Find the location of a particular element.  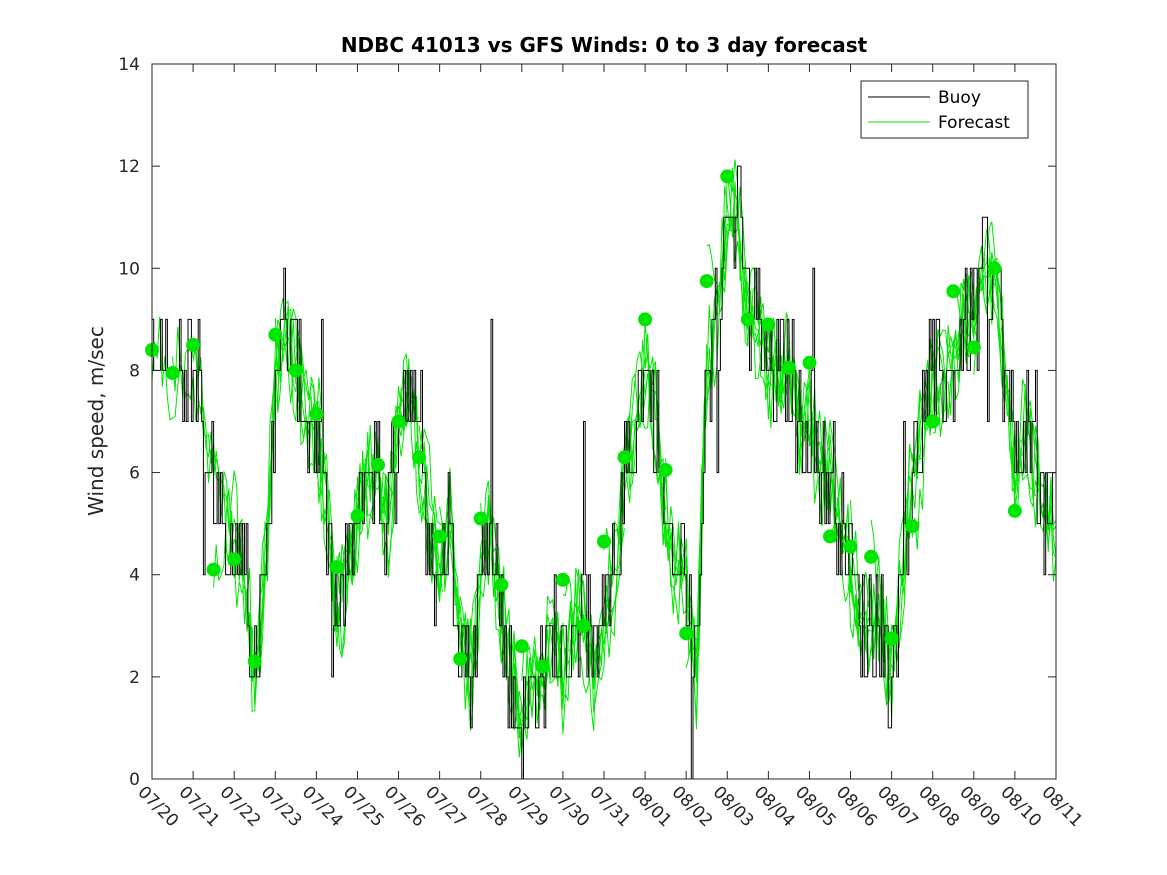

y-tick-label: 2 is located at coordinates (134, 678).